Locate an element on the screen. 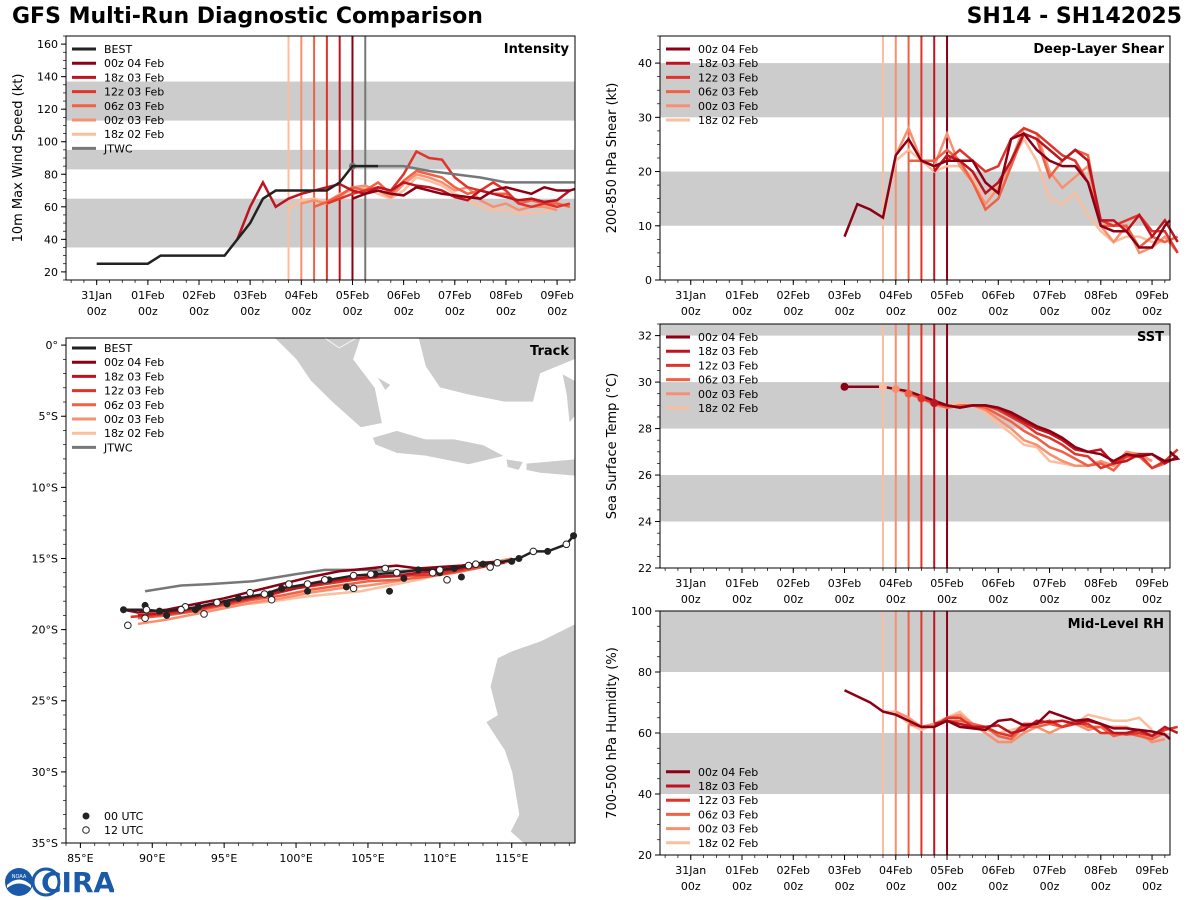  x-tick-label: 105°E is located at coordinates (367, 858).